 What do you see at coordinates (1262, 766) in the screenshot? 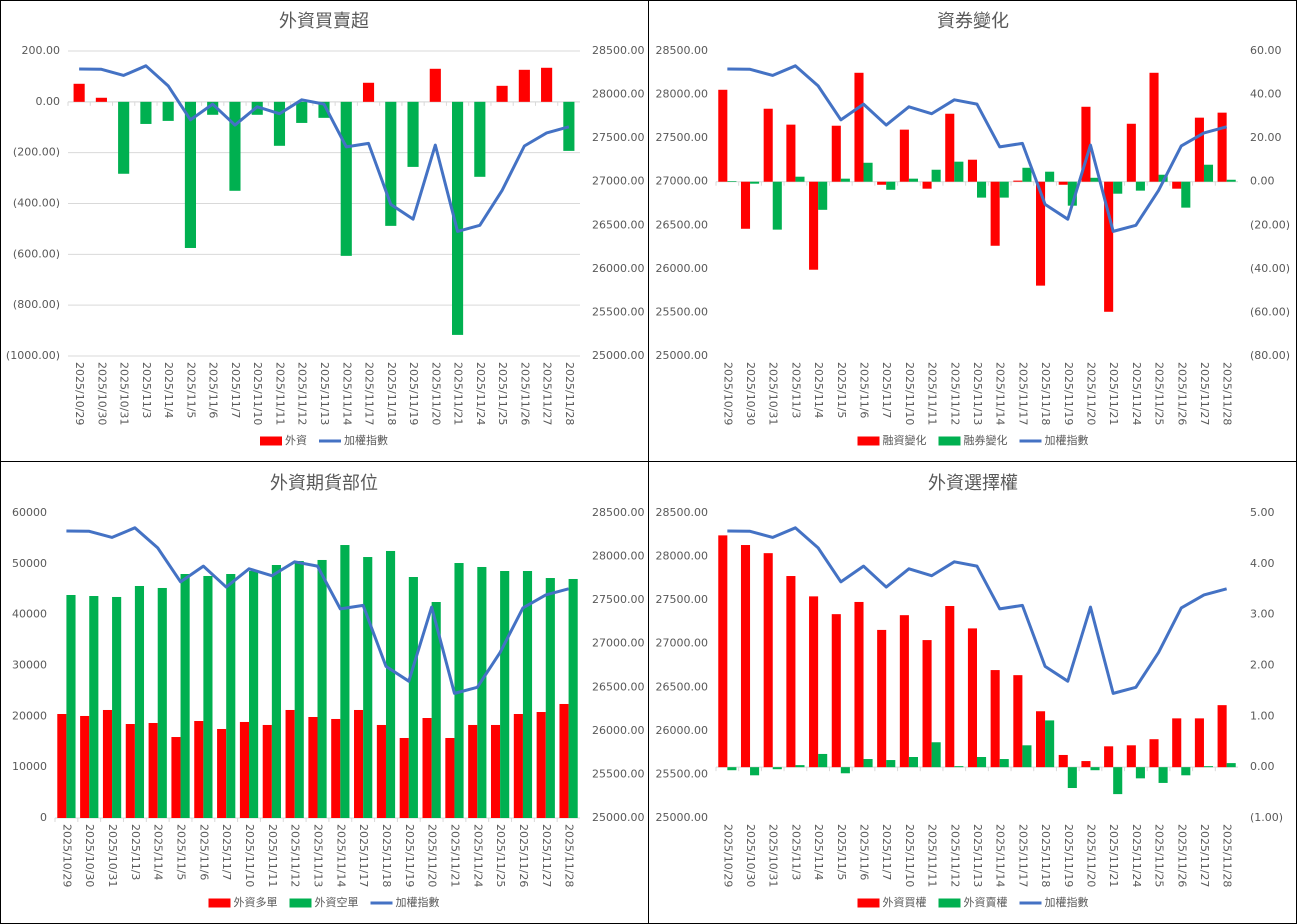
I see `y2-tick-label: 0.00` at bounding box center [1262, 766].